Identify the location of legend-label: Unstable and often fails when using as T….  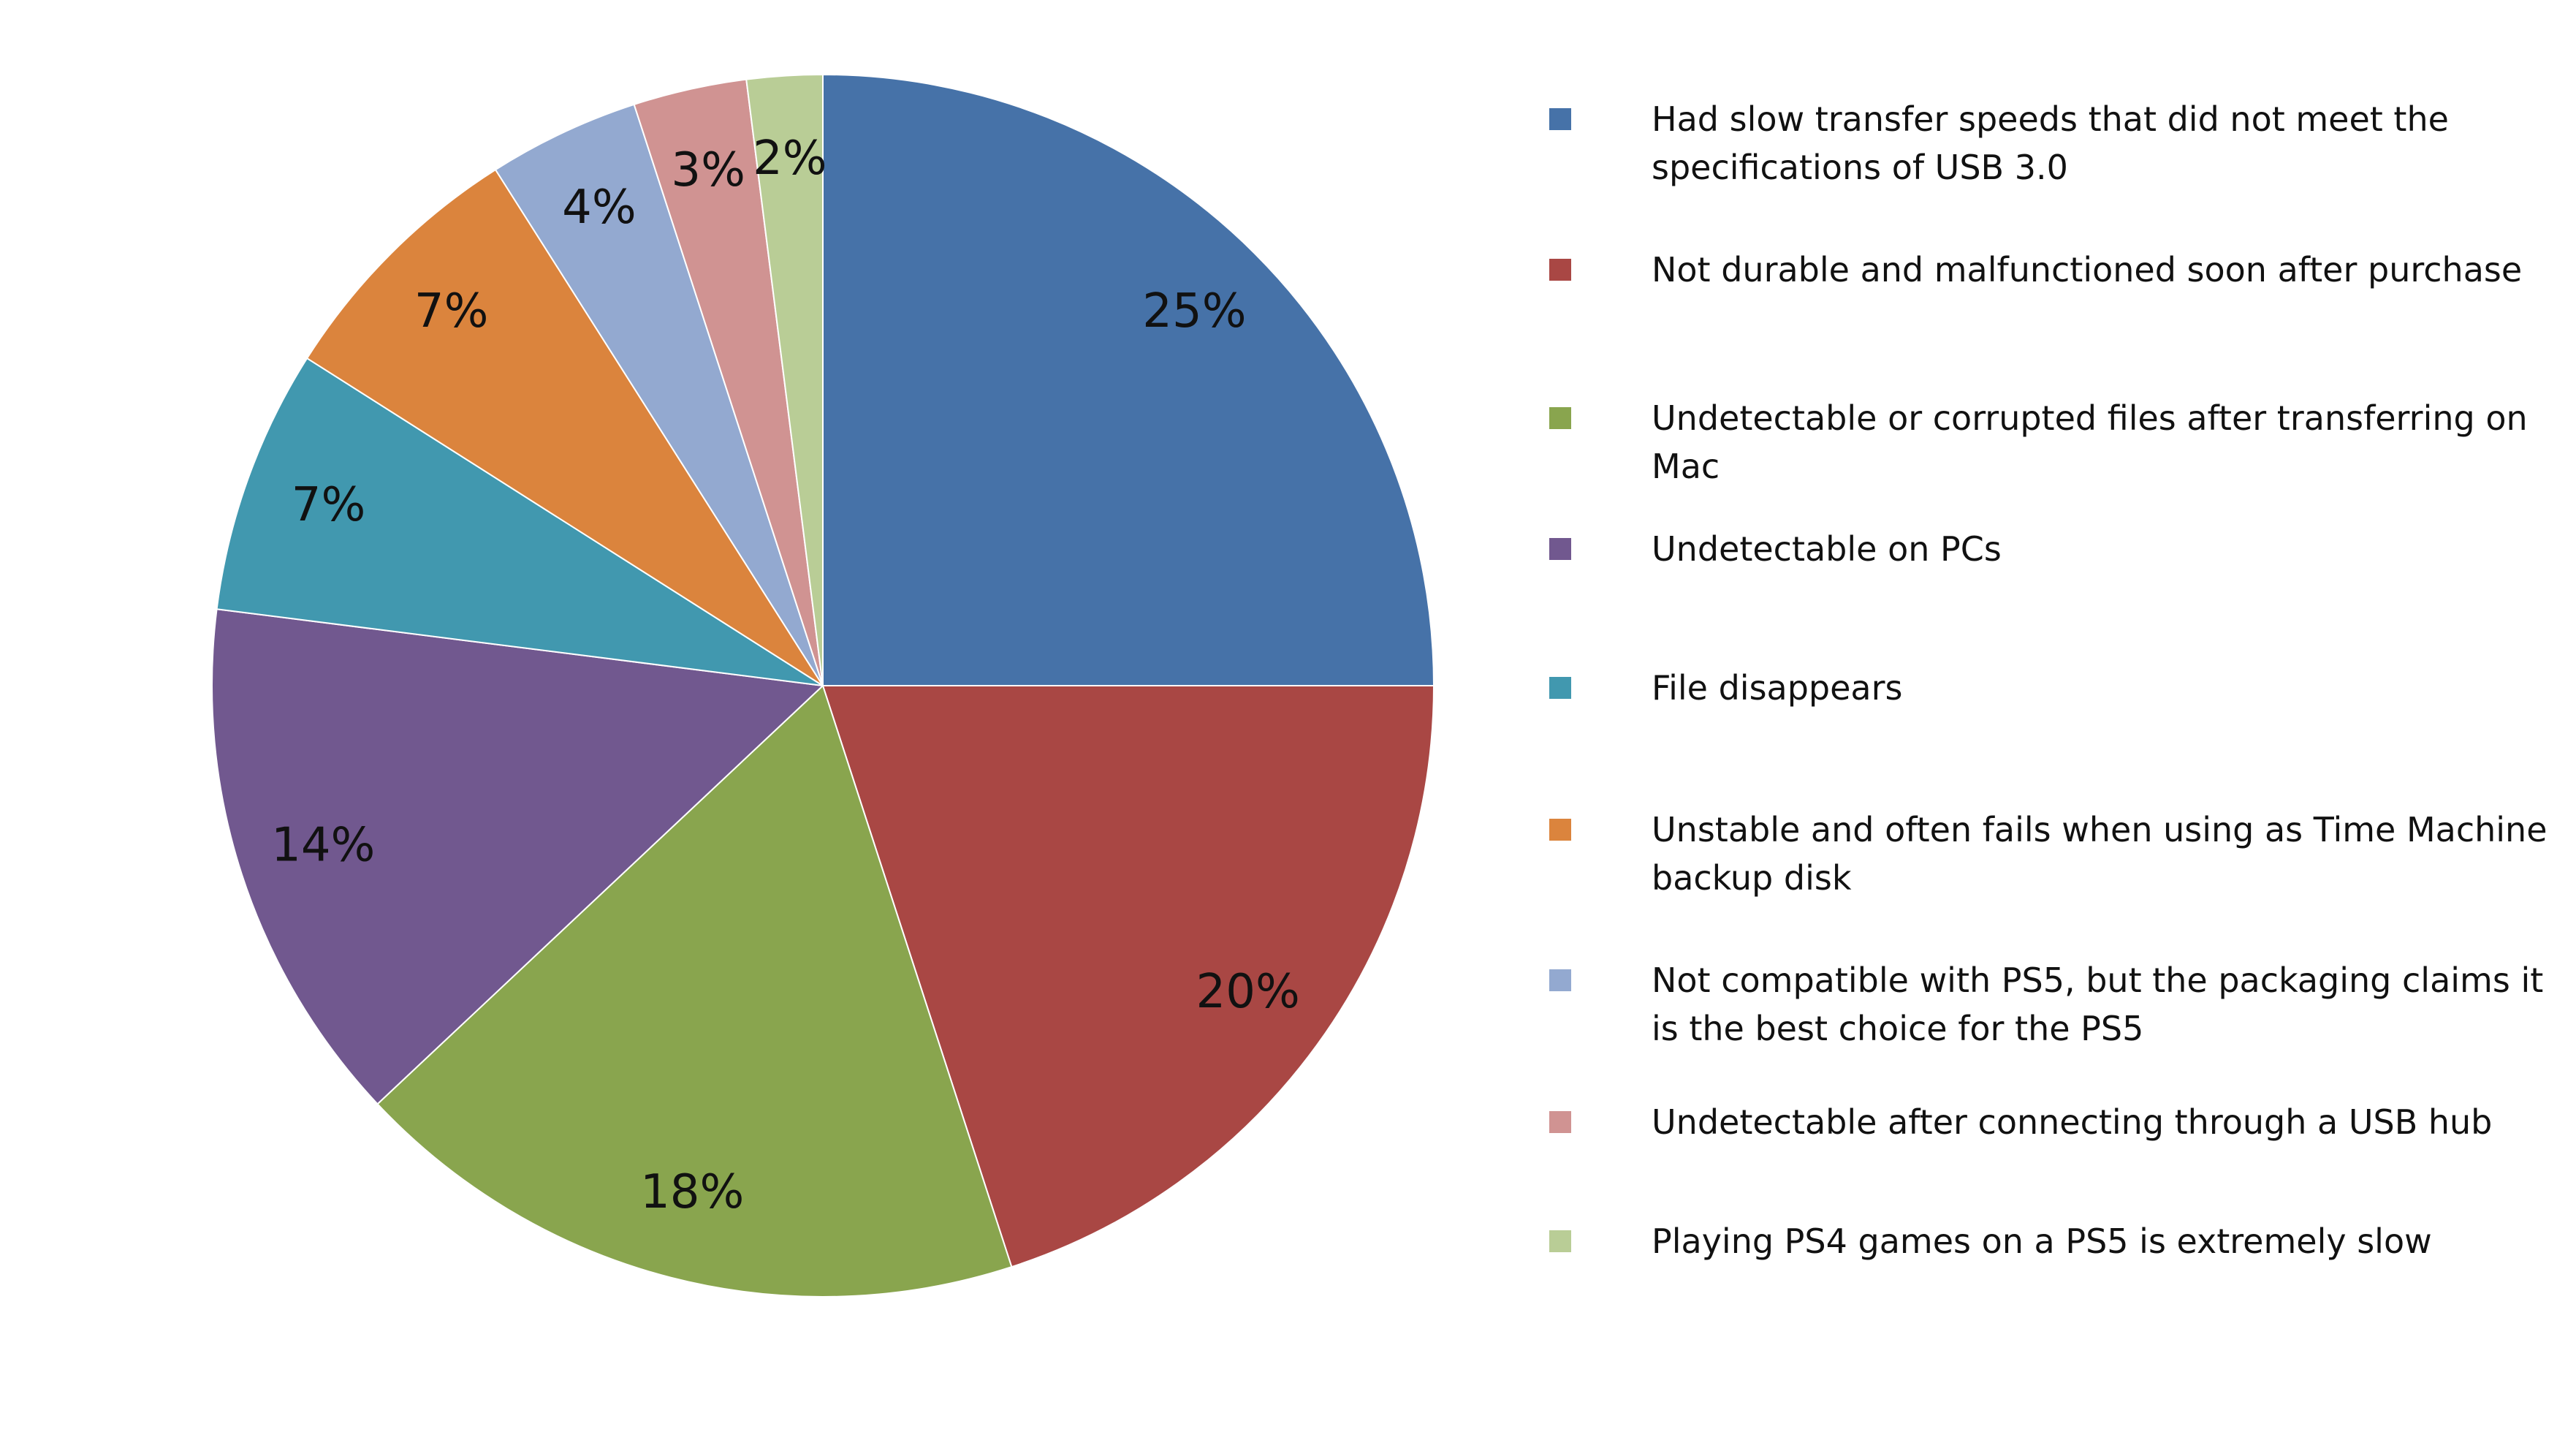
(2099, 854).